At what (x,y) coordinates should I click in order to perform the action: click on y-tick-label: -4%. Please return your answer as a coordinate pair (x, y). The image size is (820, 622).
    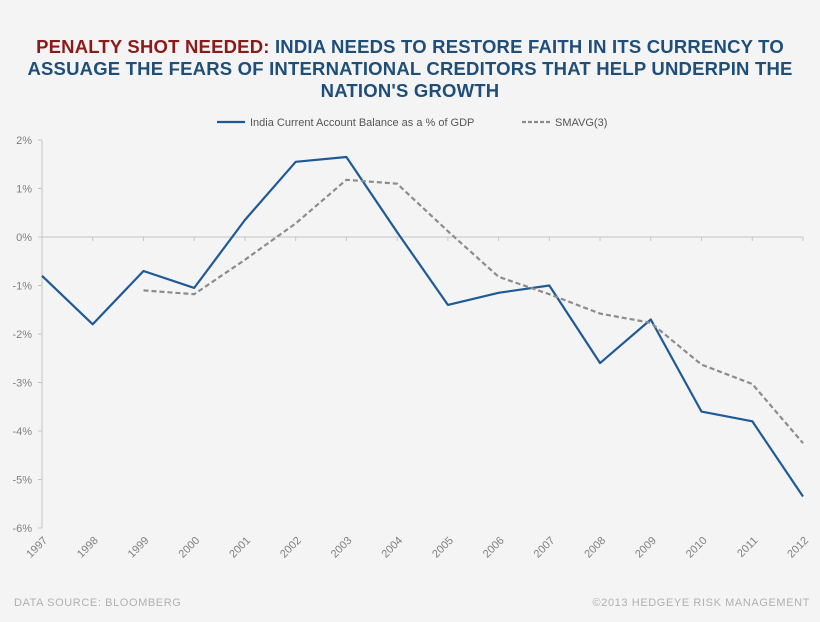
    Looking at the image, I should click on (22, 432).